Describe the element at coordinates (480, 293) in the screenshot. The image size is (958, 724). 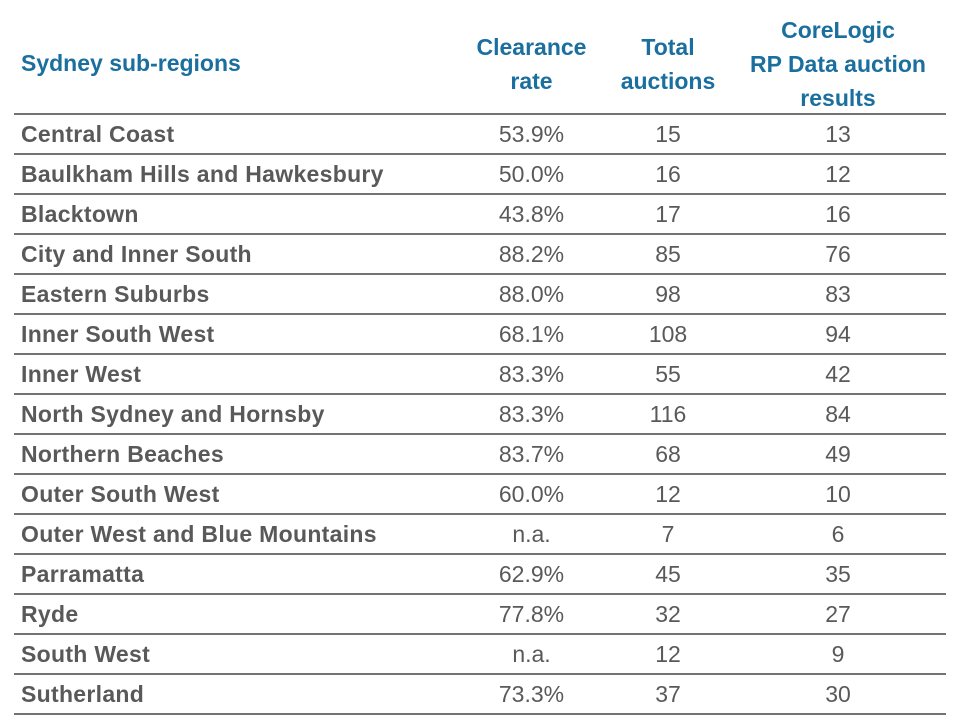
I see `table-row: Eastern Suburbs 88.0% 98 83` at that location.